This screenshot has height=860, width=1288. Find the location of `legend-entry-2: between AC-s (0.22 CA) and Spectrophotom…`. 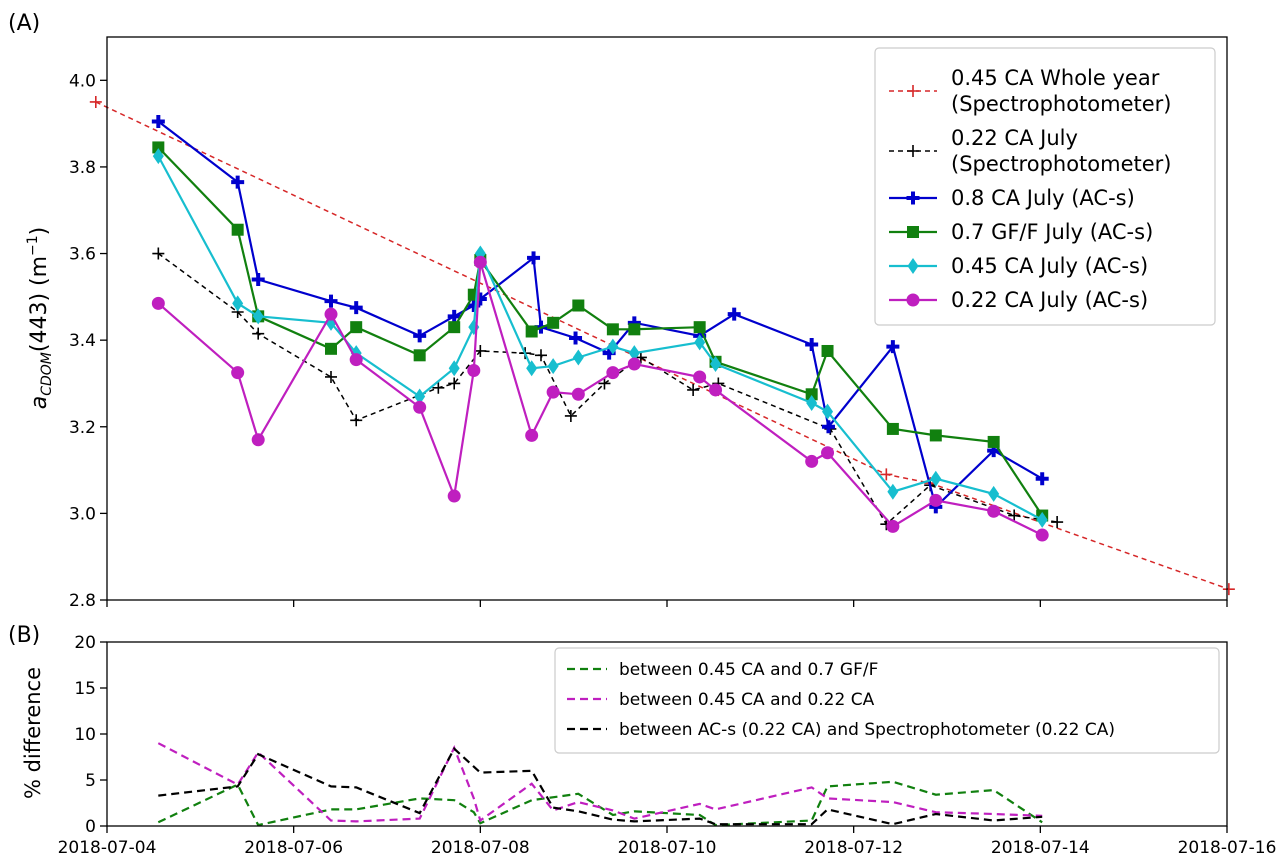

legend-entry-2: between AC-s (0.22 CA) and Spectrophotom… is located at coordinates (841, 730).